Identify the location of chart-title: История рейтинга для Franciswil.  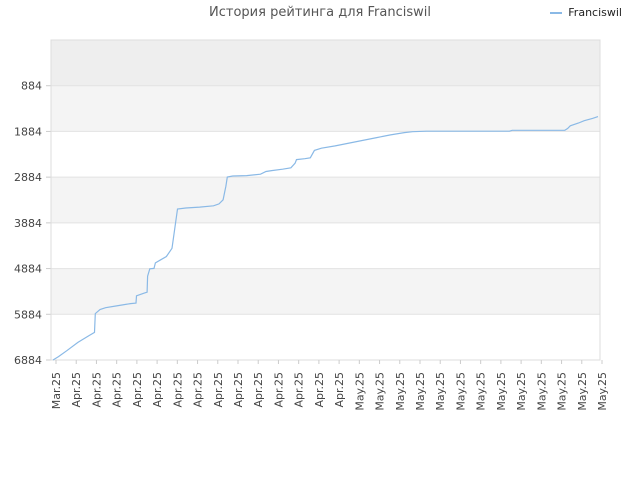
(320, 12).